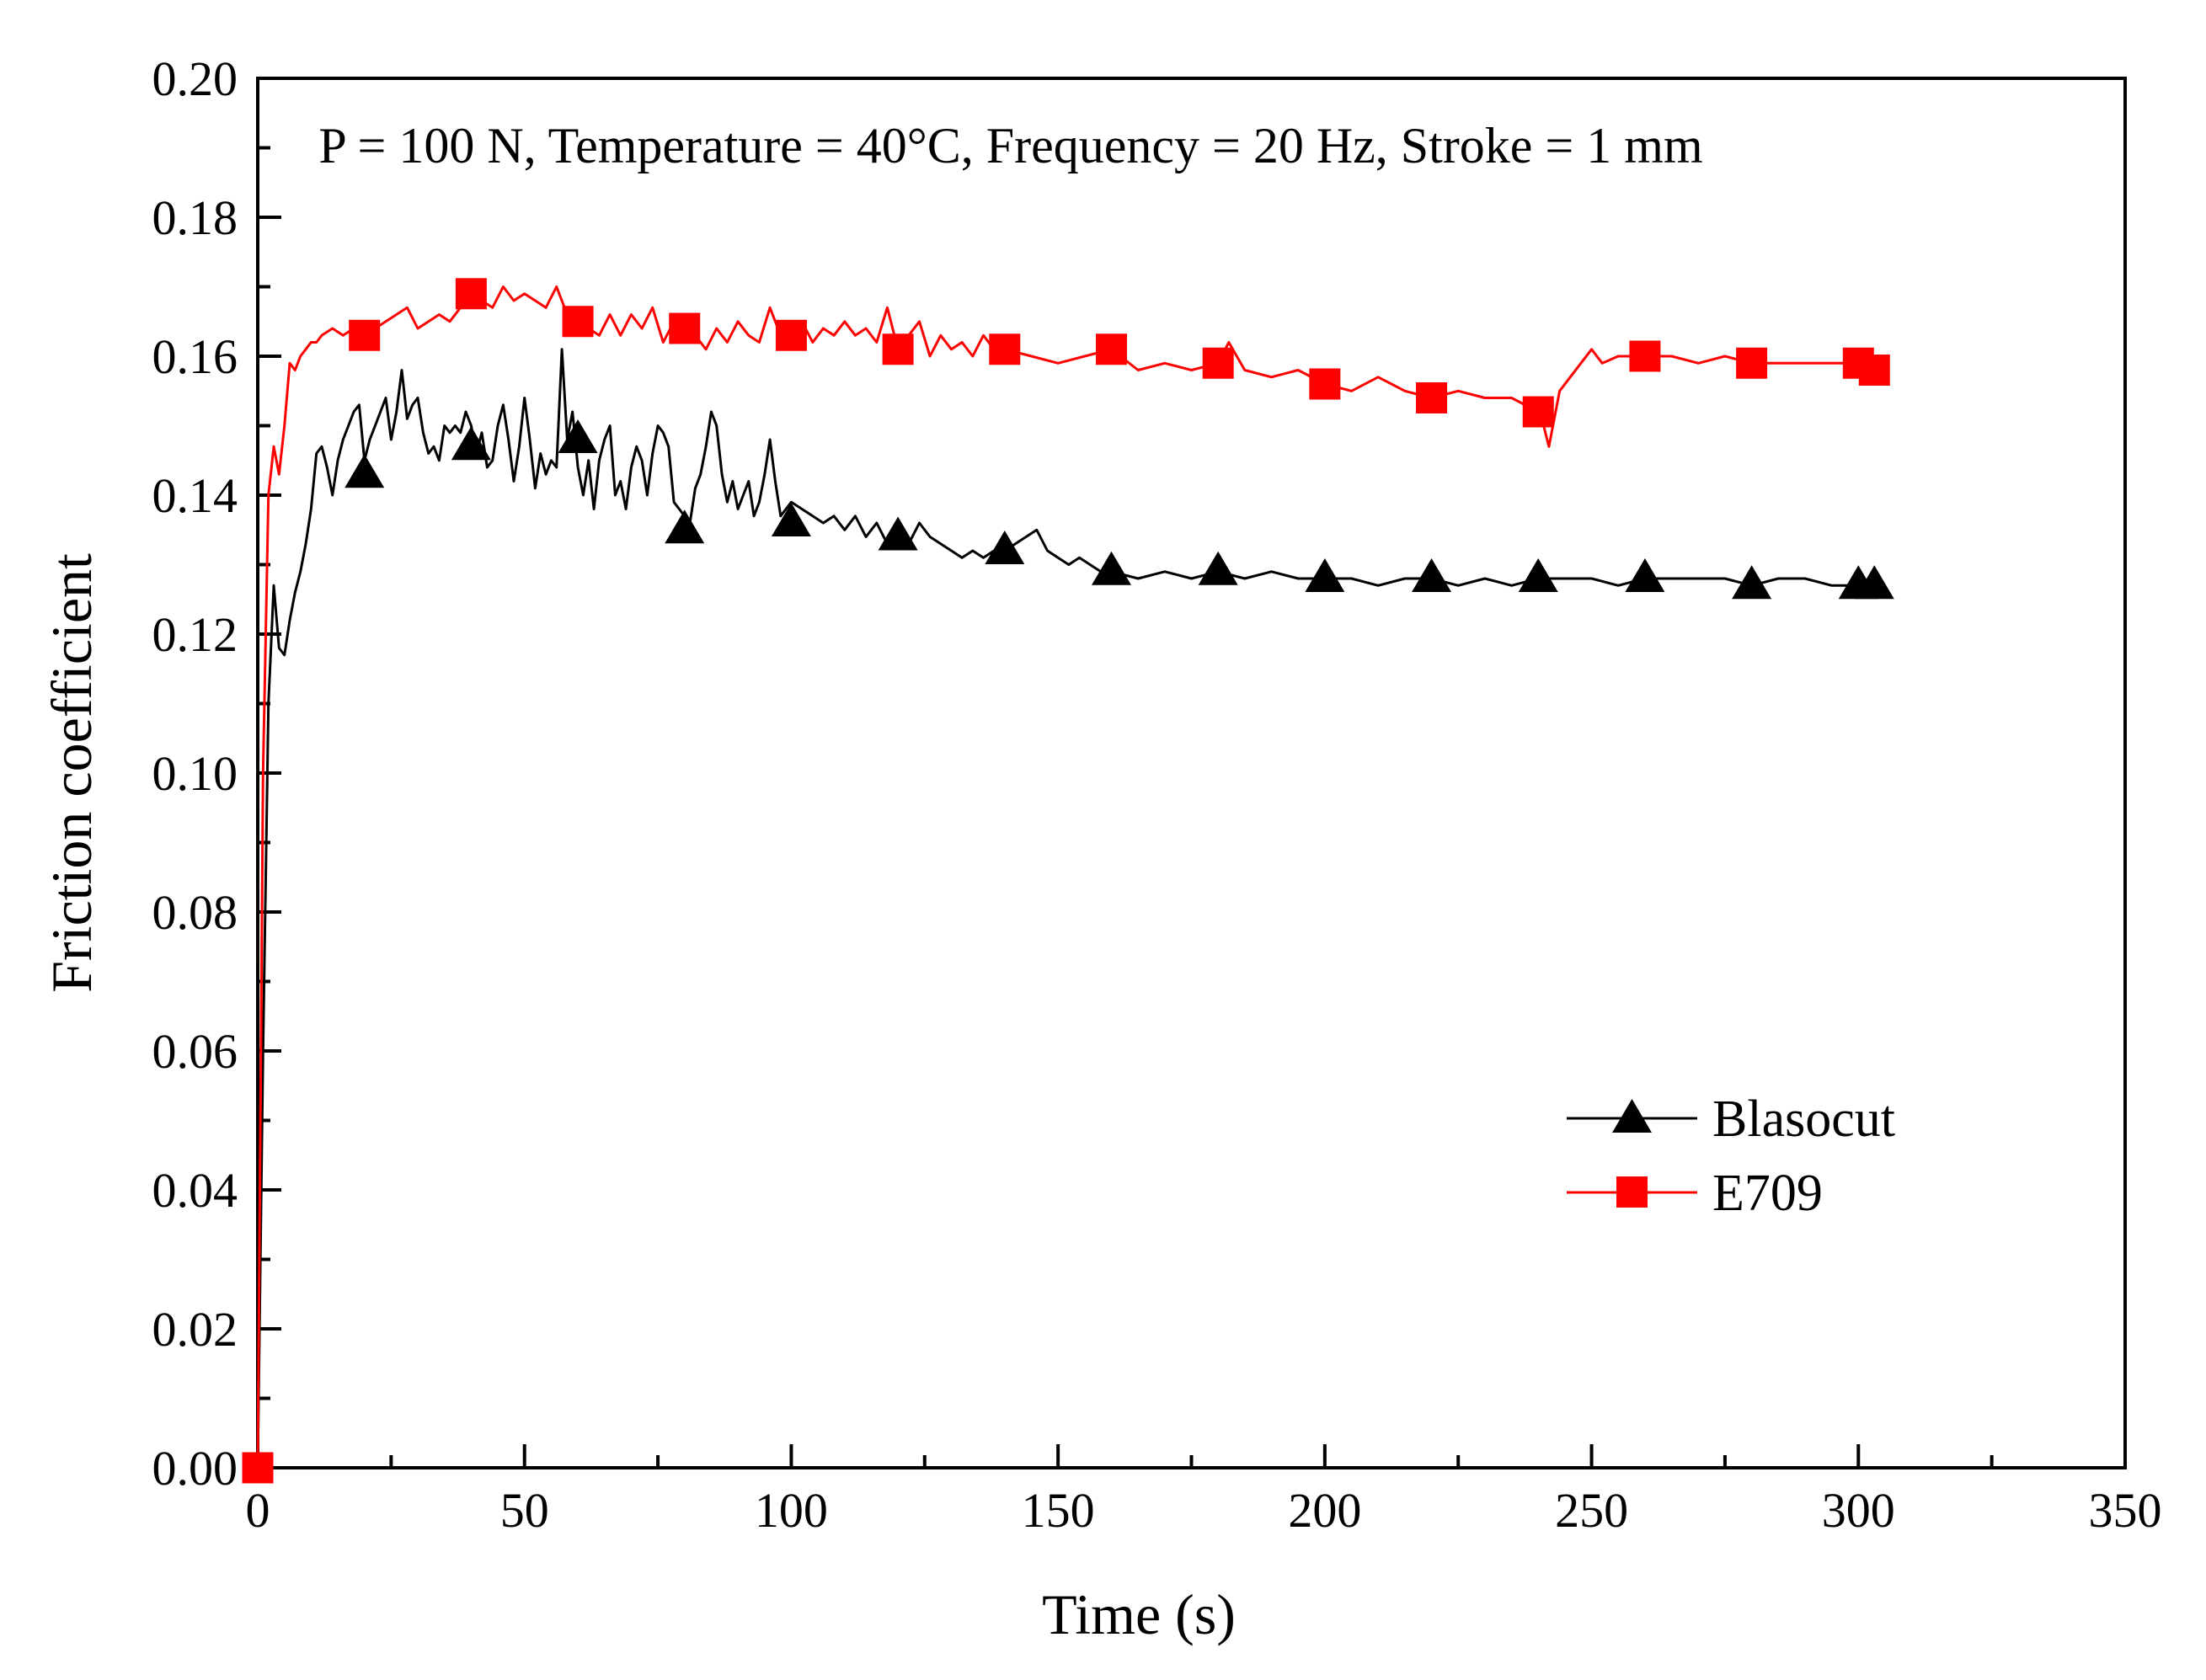 This screenshot has width=2206, height=1680. Describe the element at coordinates (1632, 1192) in the screenshot. I see `legend-marker-e709` at that location.